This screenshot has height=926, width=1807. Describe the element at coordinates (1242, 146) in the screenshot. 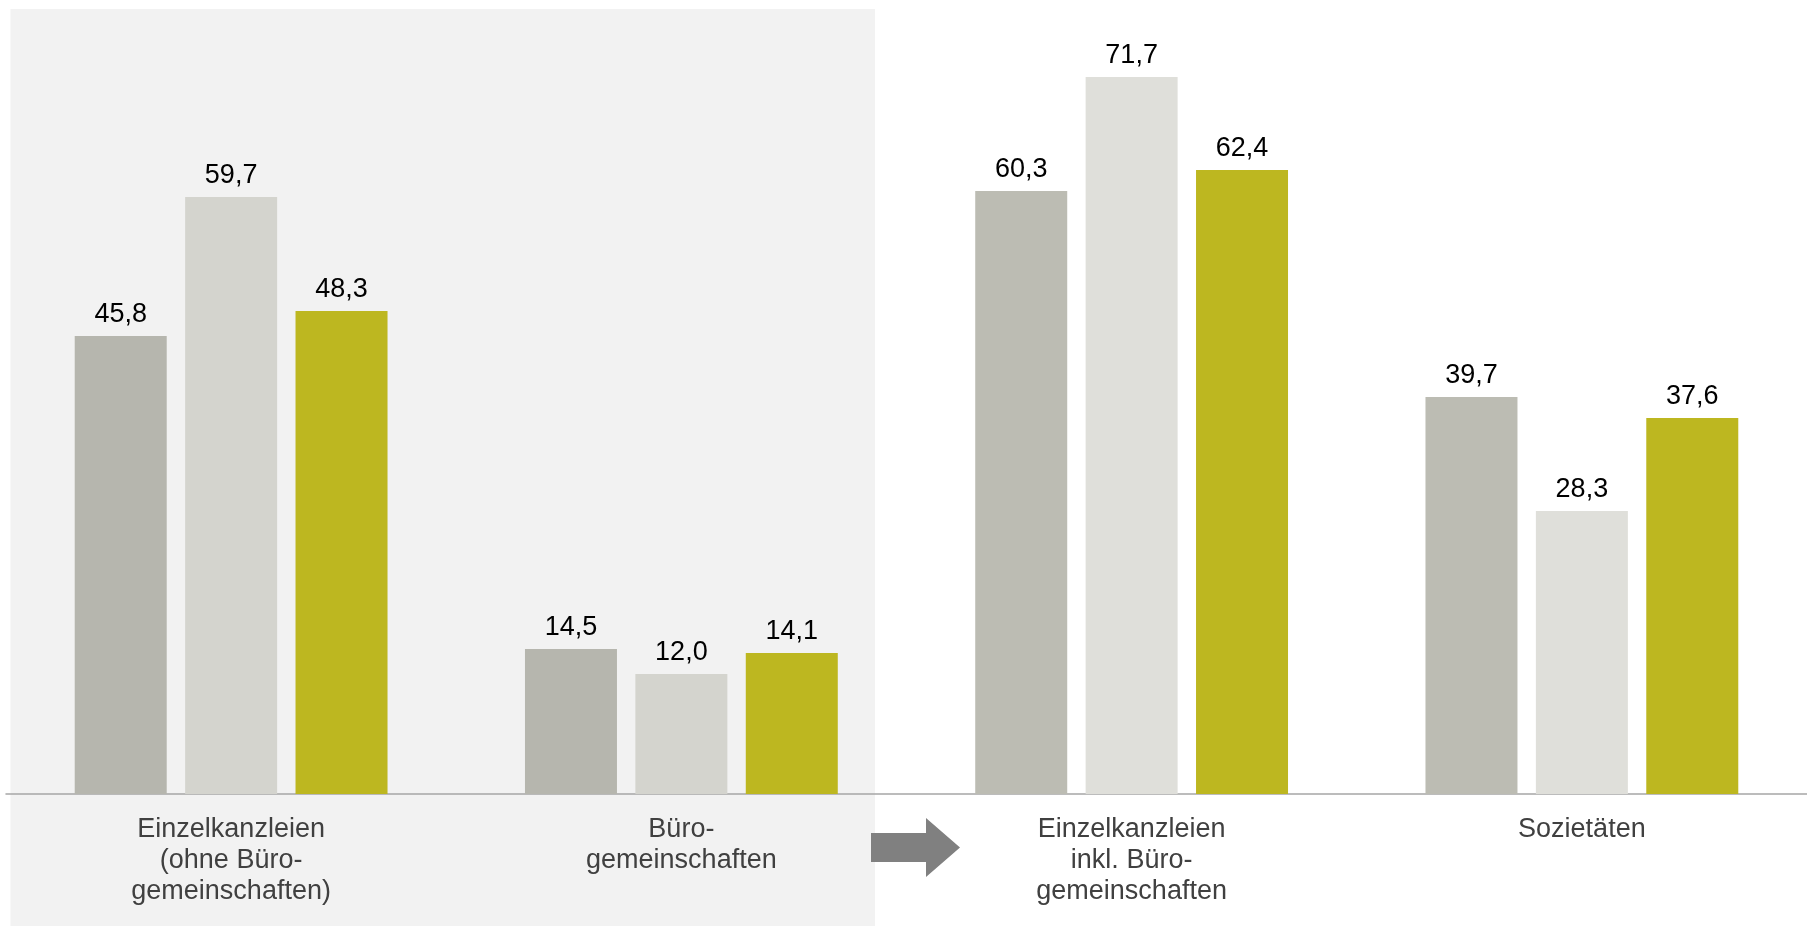

I see `data-label: 62,4` at that location.